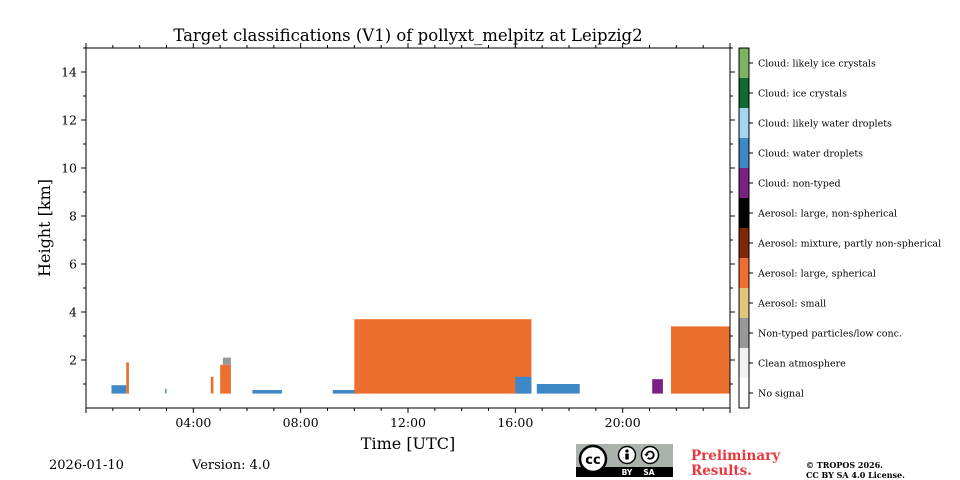  I want to click on sa-share-alike-icon, so click(650, 455).